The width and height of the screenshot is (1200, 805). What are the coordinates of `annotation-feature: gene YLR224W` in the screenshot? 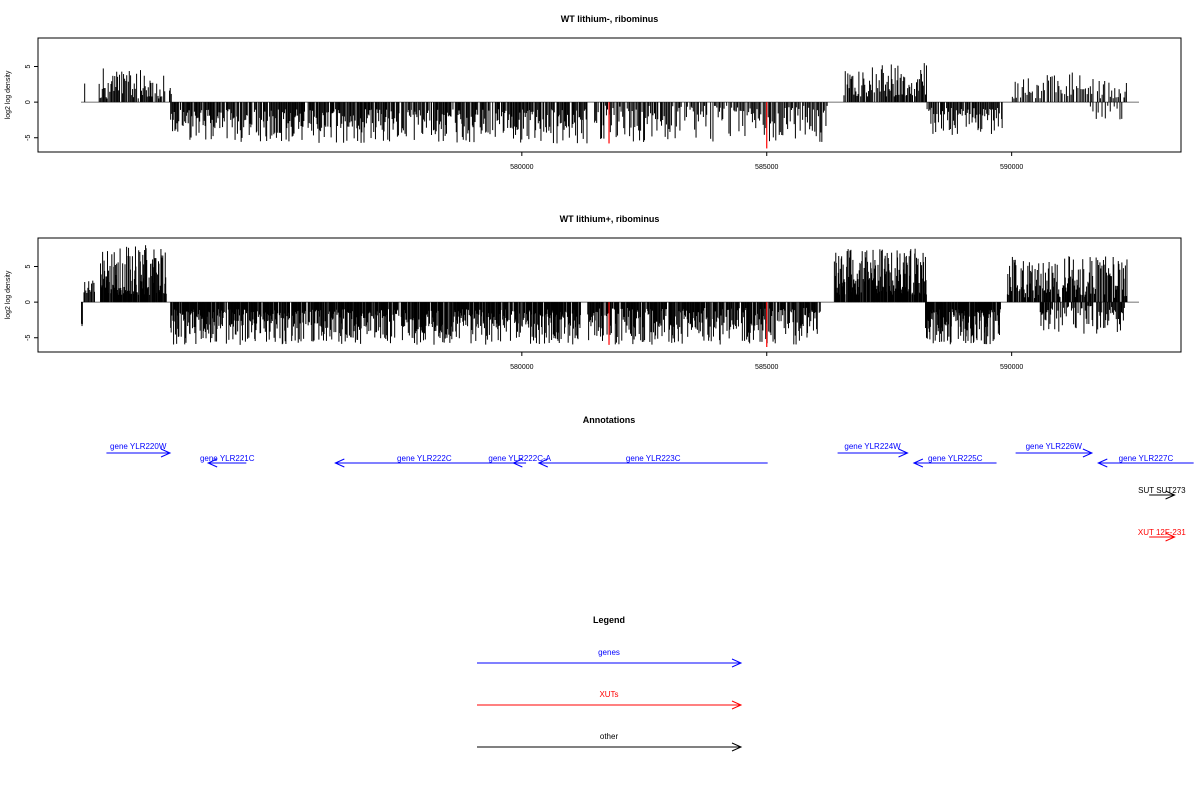 It's located at (873, 450).